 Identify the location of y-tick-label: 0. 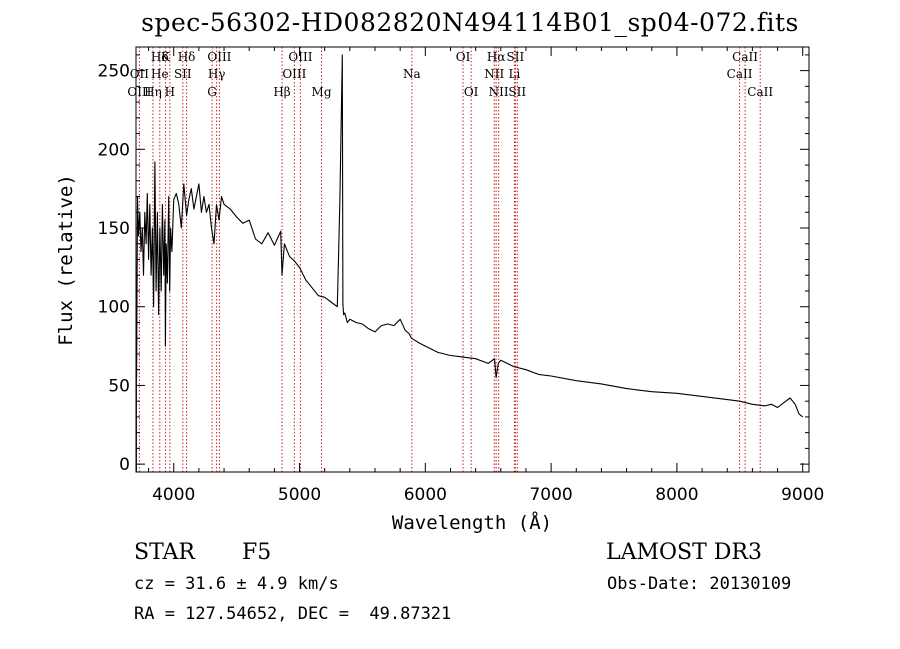
(124, 465).